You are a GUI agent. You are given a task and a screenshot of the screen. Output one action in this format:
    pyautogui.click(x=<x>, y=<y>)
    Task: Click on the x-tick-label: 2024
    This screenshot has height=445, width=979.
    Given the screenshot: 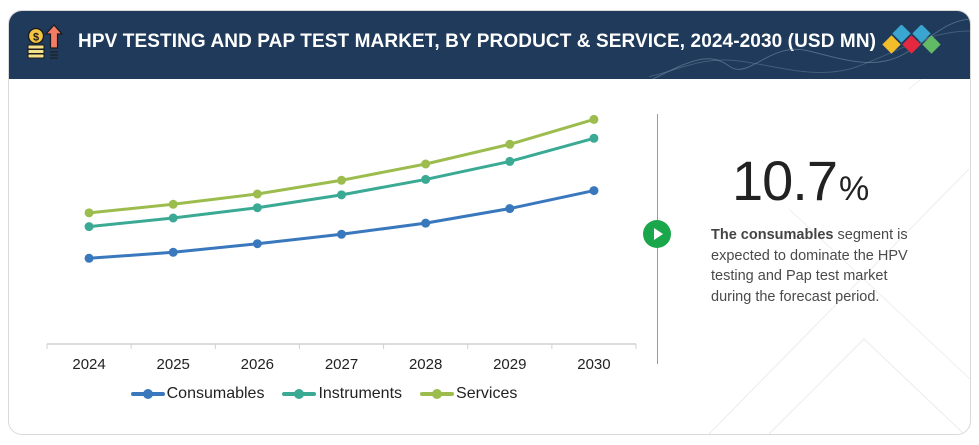 What is the action you would take?
    pyautogui.click(x=88, y=364)
    